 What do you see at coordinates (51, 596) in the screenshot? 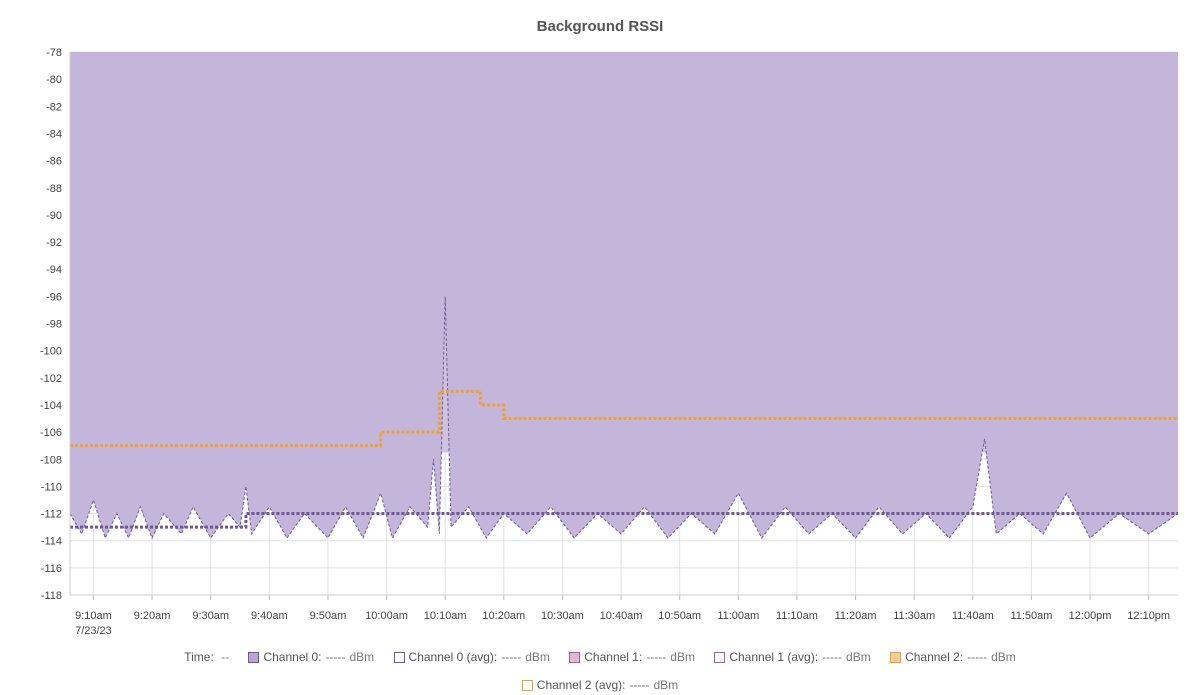
I see `y-tick-label: -118` at bounding box center [51, 596].